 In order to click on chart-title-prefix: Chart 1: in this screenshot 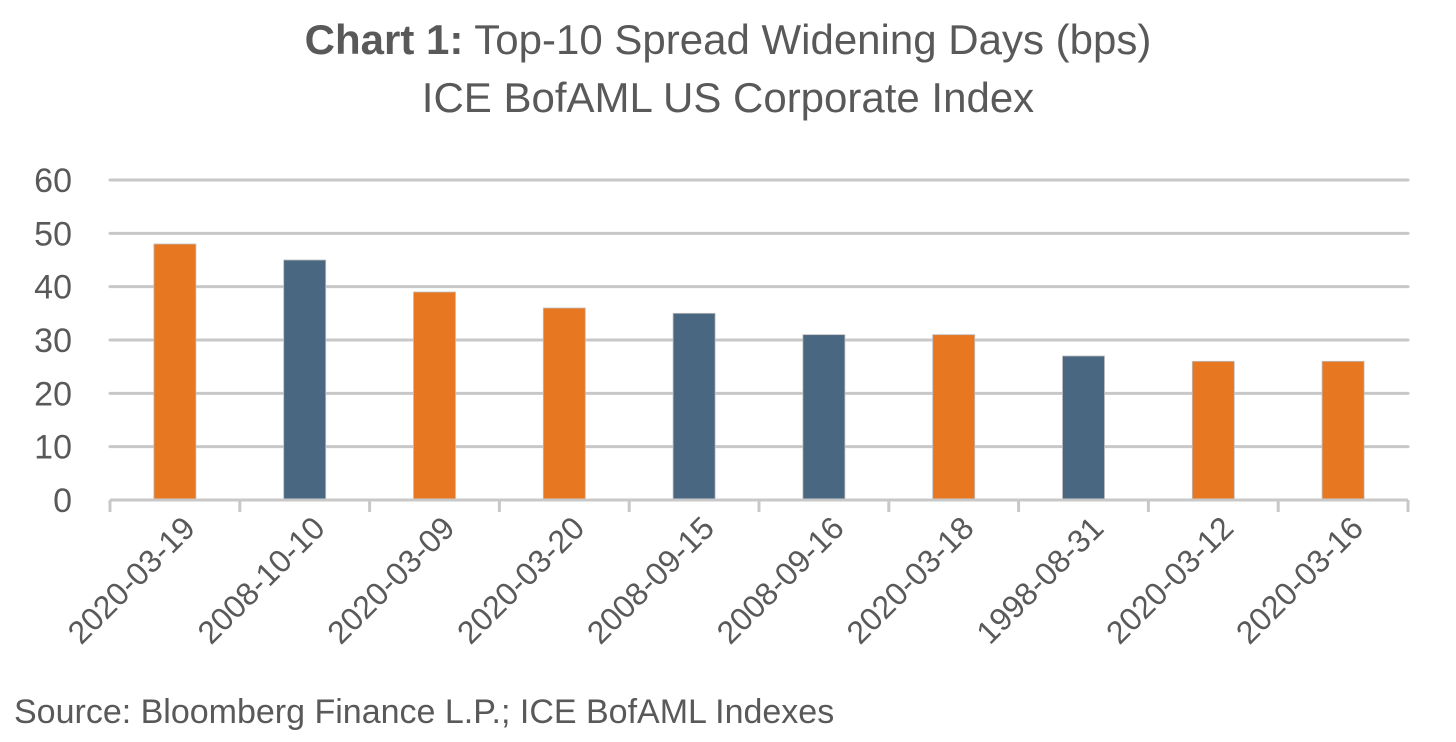, I will do `click(384, 39)`.